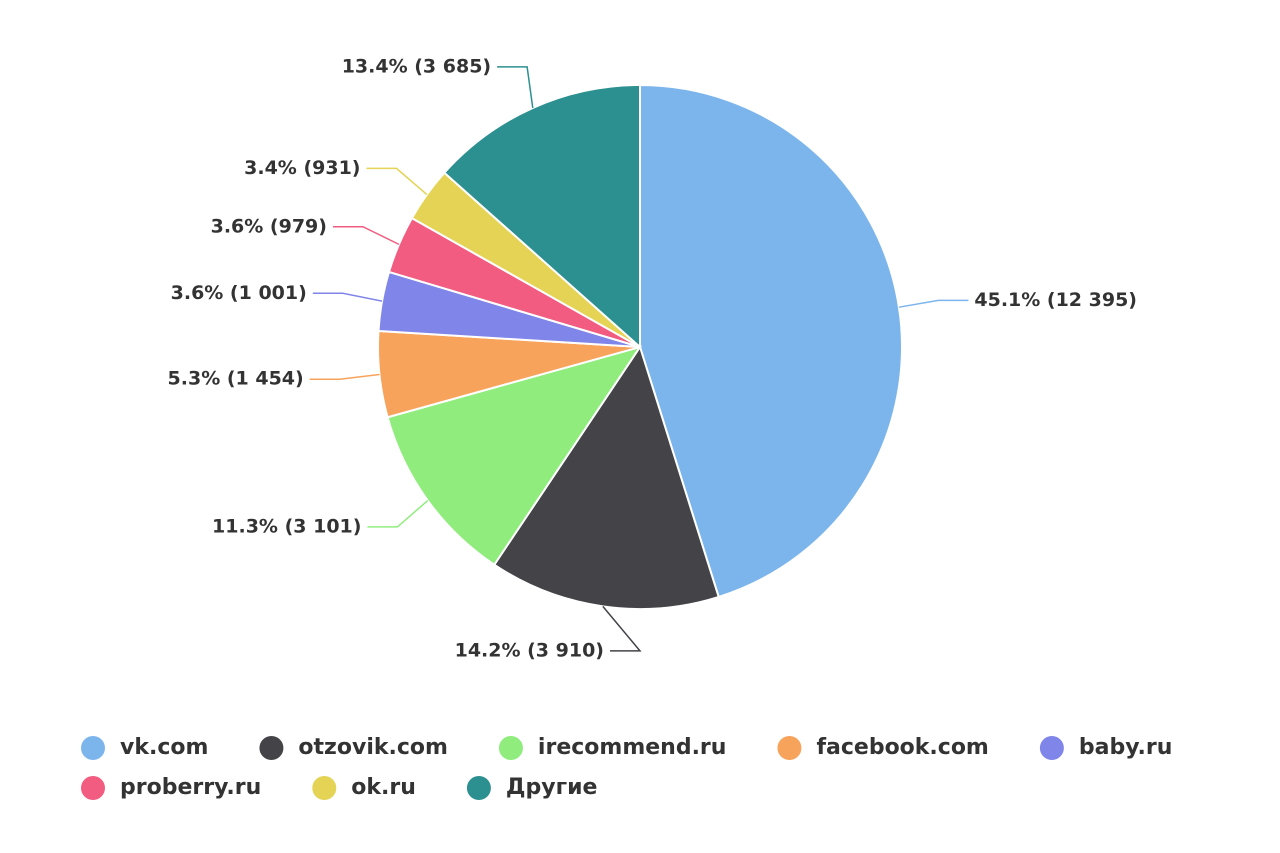 The width and height of the screenshot is (1280, 853). I want to click on legend-label: proberry.ru, so click(190, 787).